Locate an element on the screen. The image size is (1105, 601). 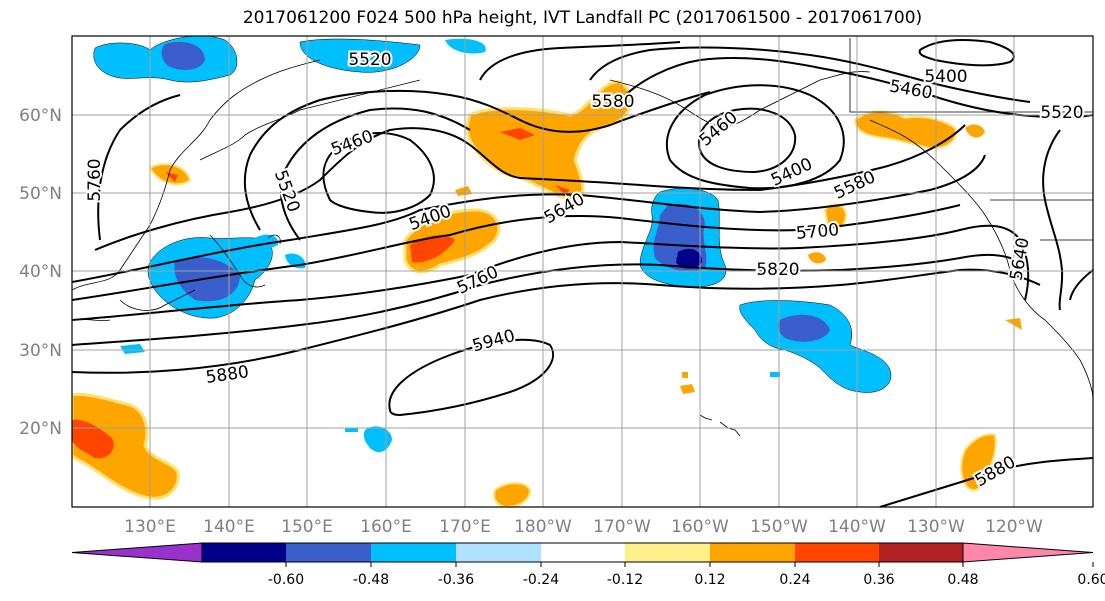
lat-label: 60°N is located at coordinates (40, 116).